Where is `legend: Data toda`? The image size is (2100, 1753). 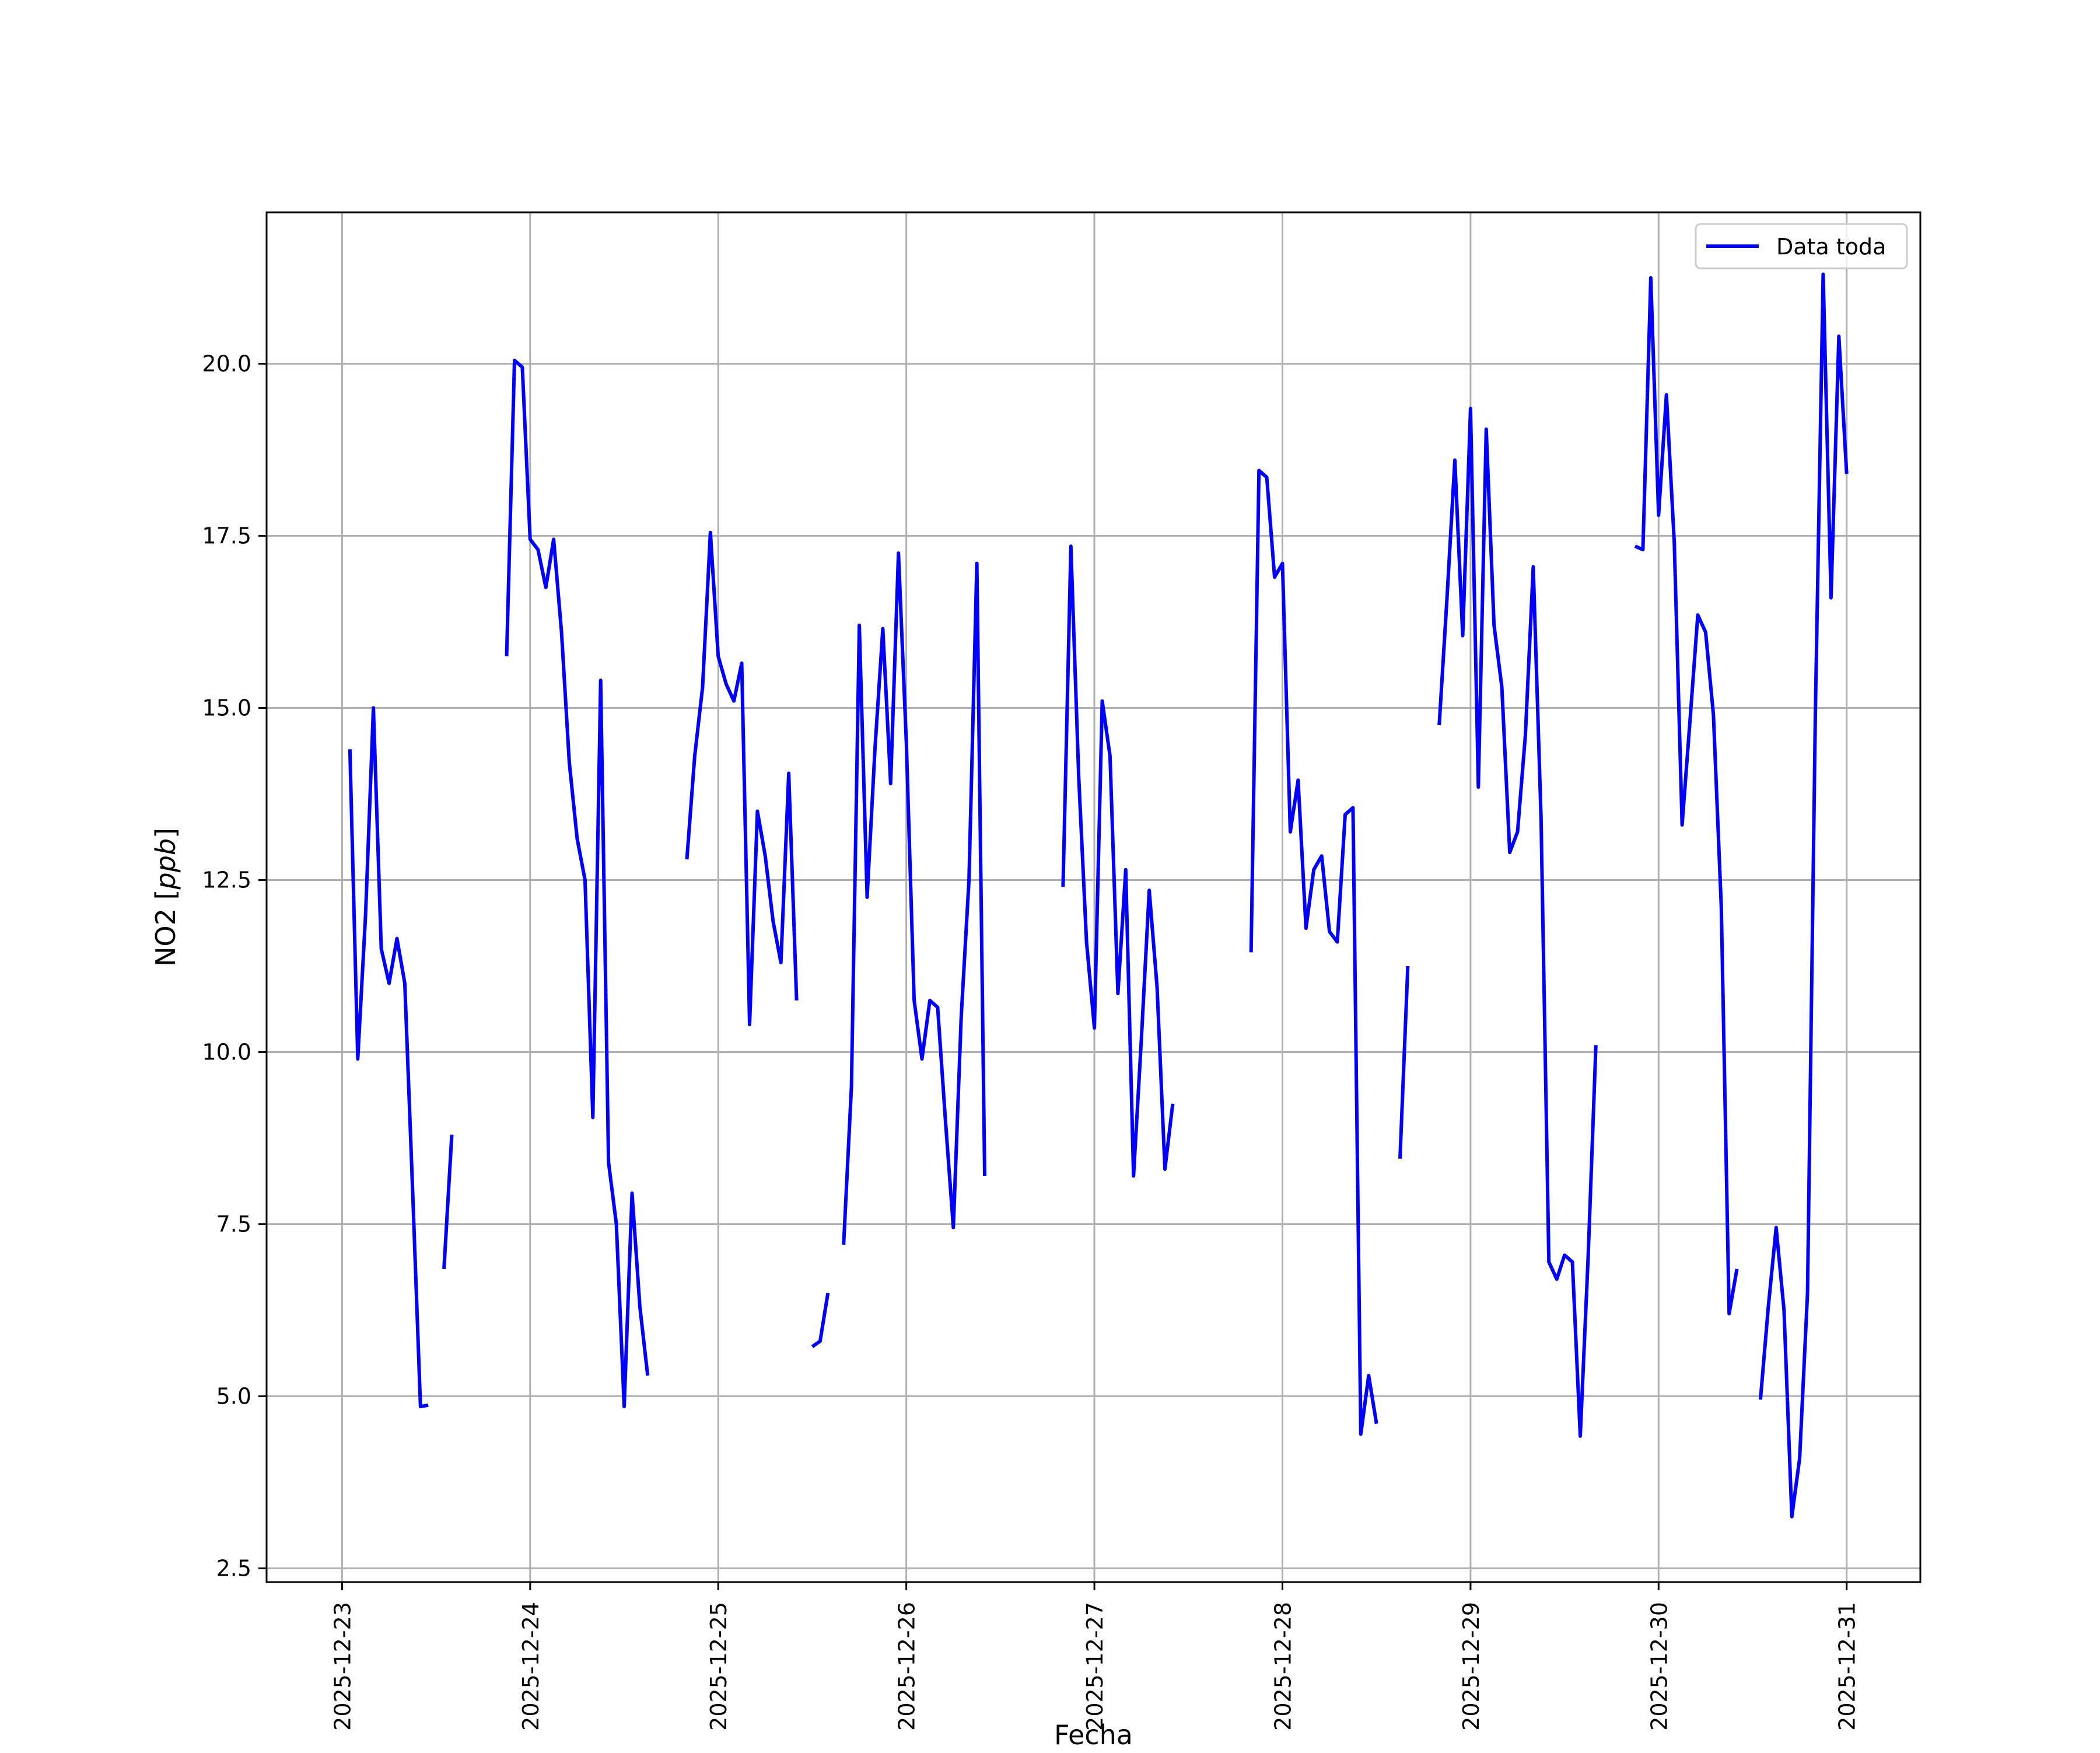
legend: Data toda is located at coordinates (1801, 246).